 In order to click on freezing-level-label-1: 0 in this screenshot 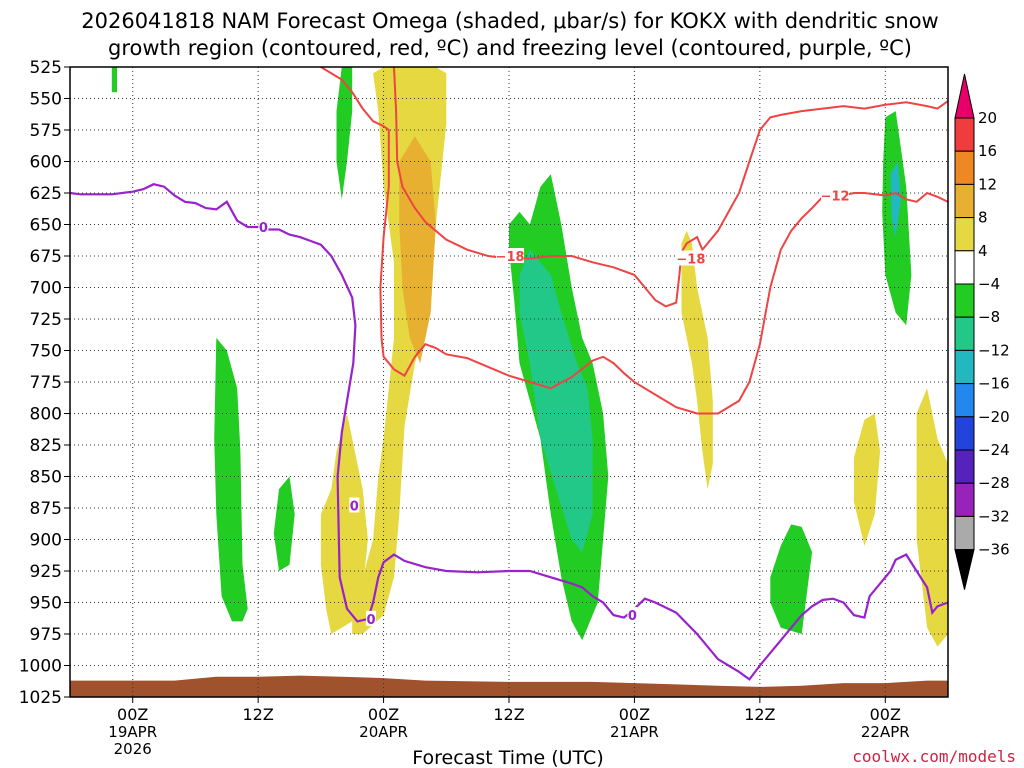, I will do `click(263, 228)`.